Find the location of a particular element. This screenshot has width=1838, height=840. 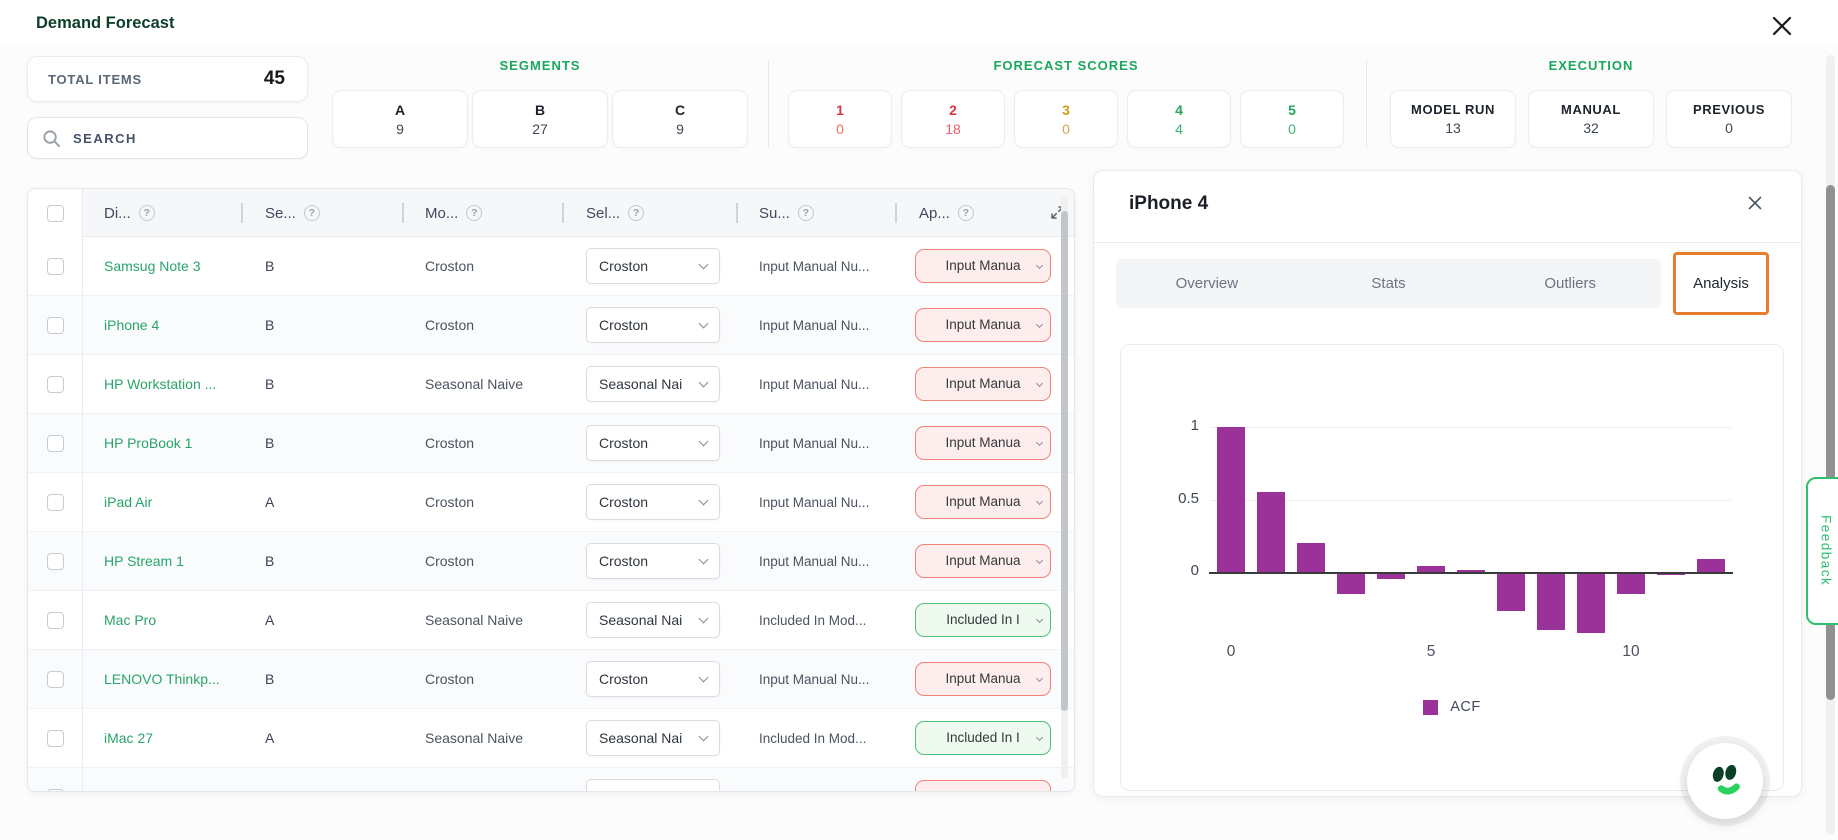

checkbox-cell is located at coordinates (55, 443).